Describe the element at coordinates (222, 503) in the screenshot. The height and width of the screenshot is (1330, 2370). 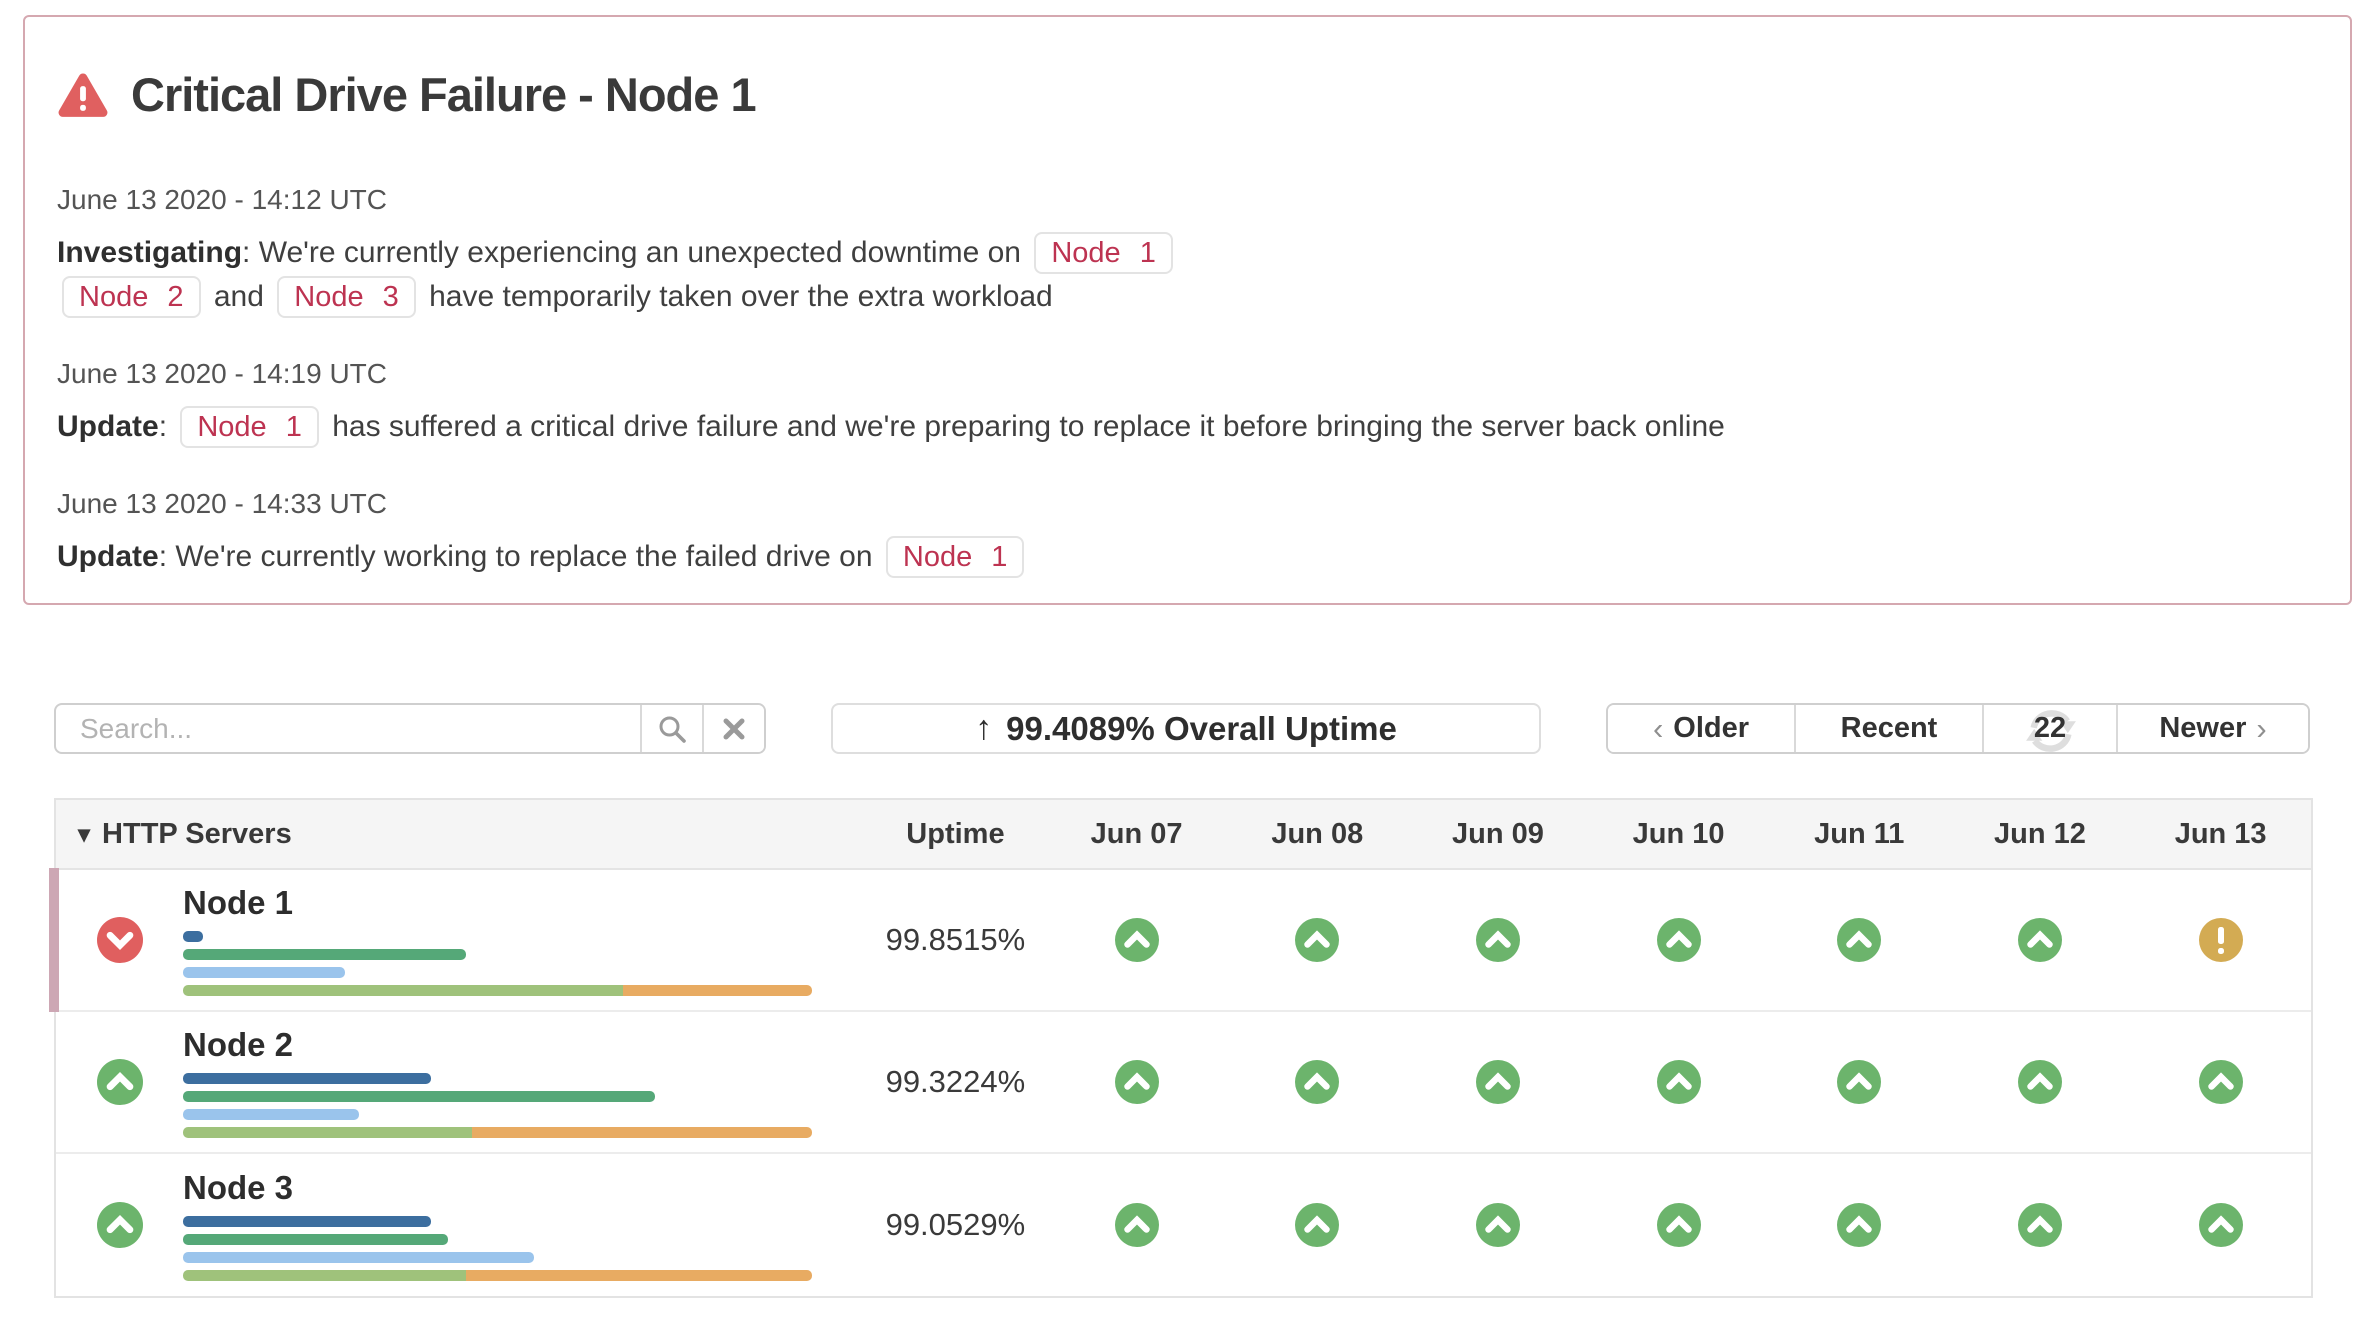
I see `entry-timestamp: June 13 2020 - 14:33 UTC` at that location.